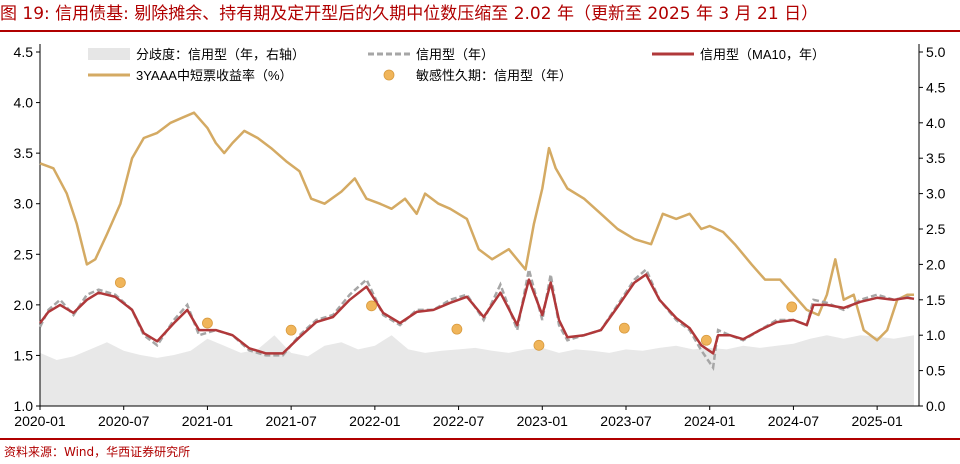  I want to click on x-tick-label: 2020-07, so click(124, 421).